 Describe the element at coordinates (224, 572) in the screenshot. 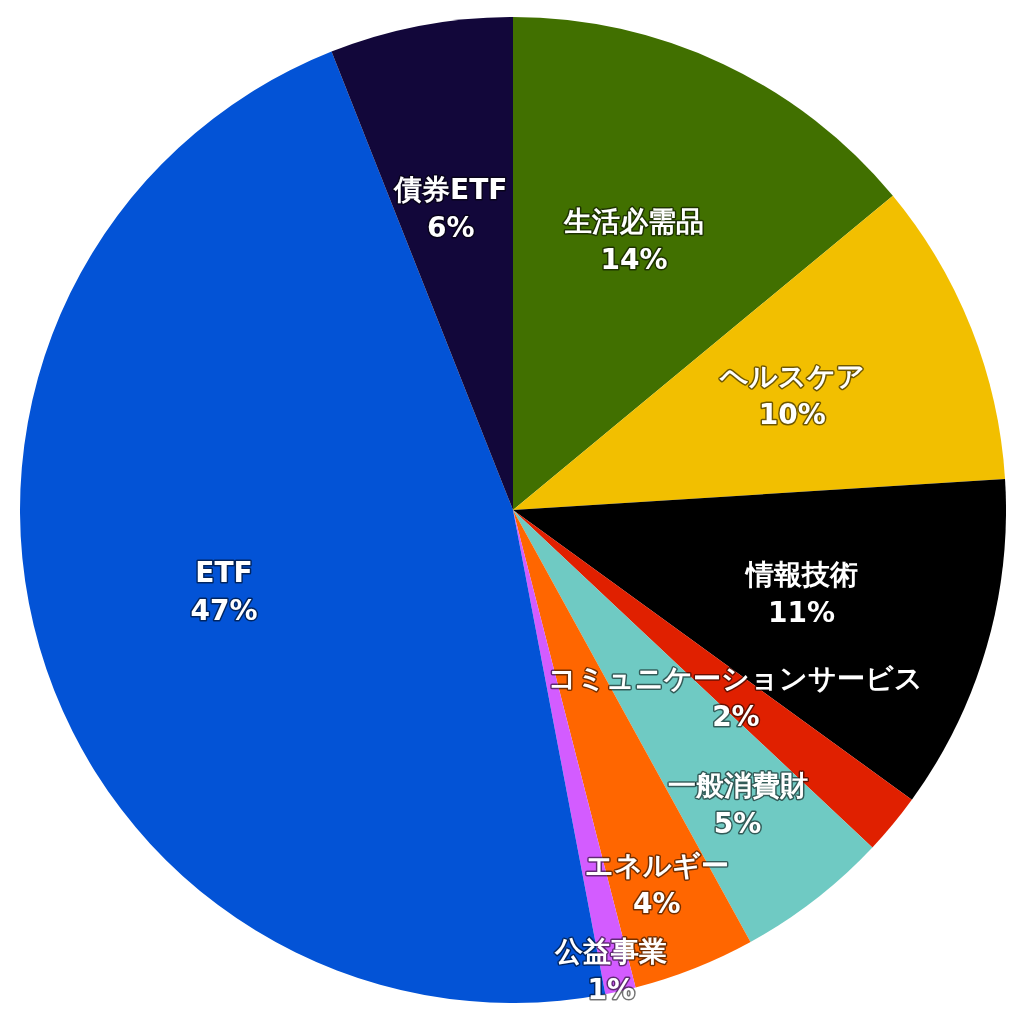

I see `slice-label: ETF` at that location.